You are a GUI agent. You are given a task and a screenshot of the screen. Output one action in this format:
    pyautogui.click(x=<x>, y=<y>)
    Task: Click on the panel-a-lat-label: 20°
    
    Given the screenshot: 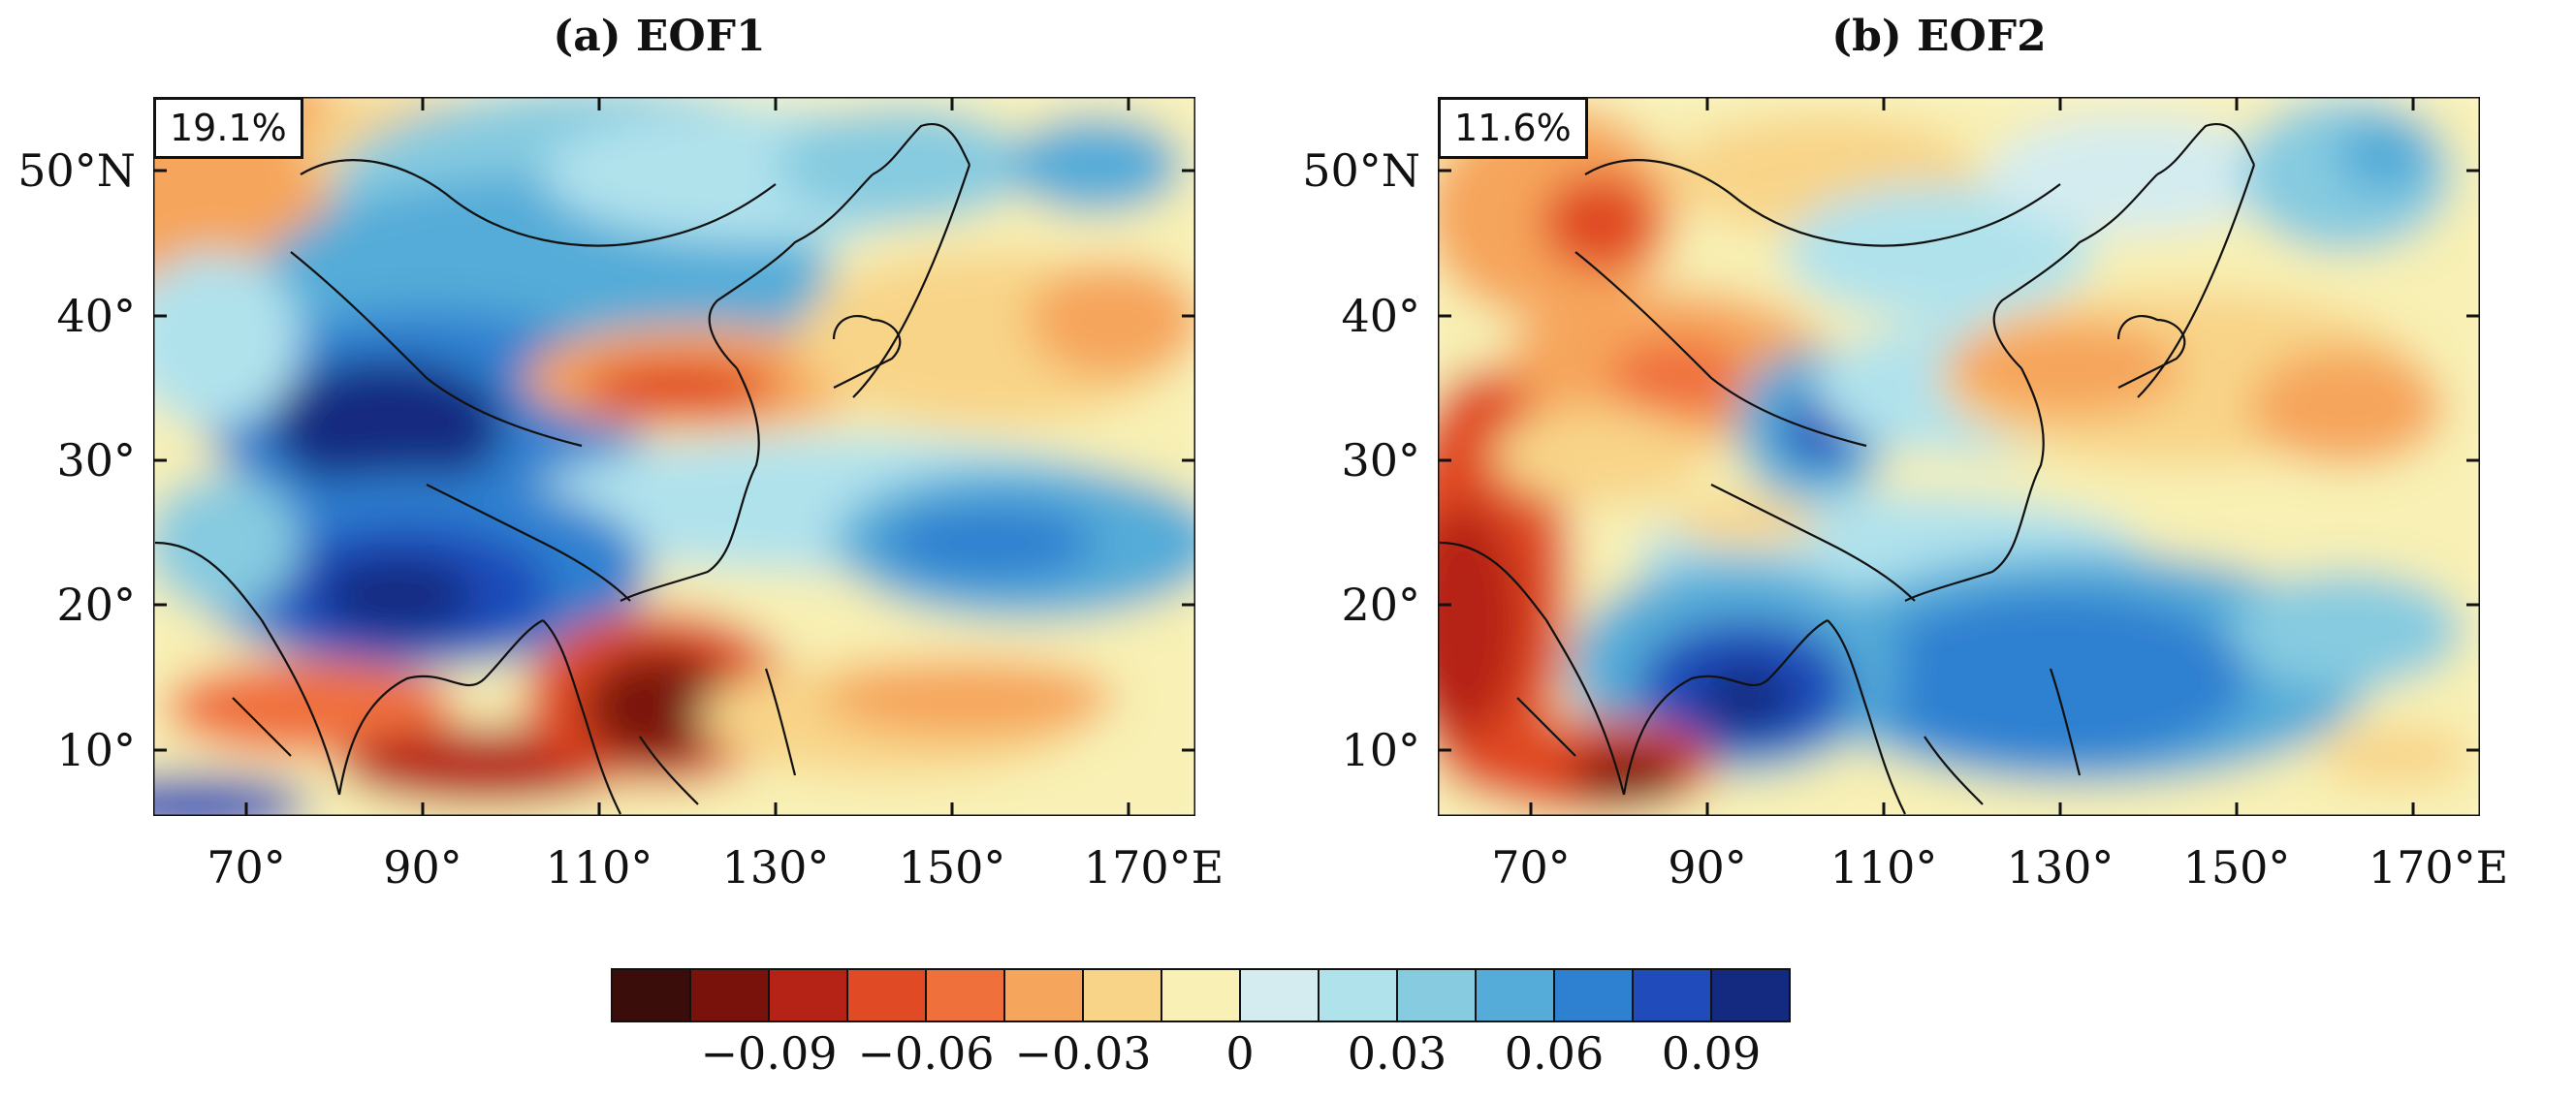 What is the action you would take?
    pyautogui.click(x=96, y=605)
    